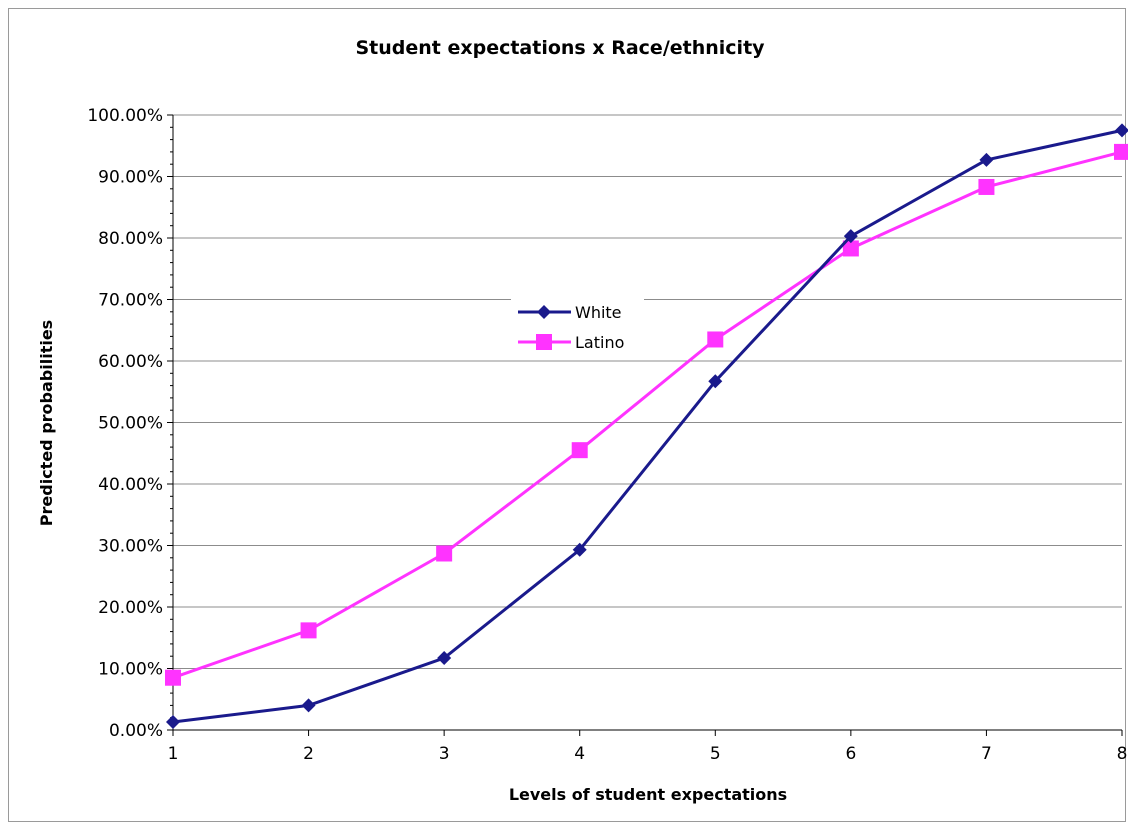 The height and width of the screenshot is (825, 1128). I want to click on x-tick-label: 7, so click(986, 754).